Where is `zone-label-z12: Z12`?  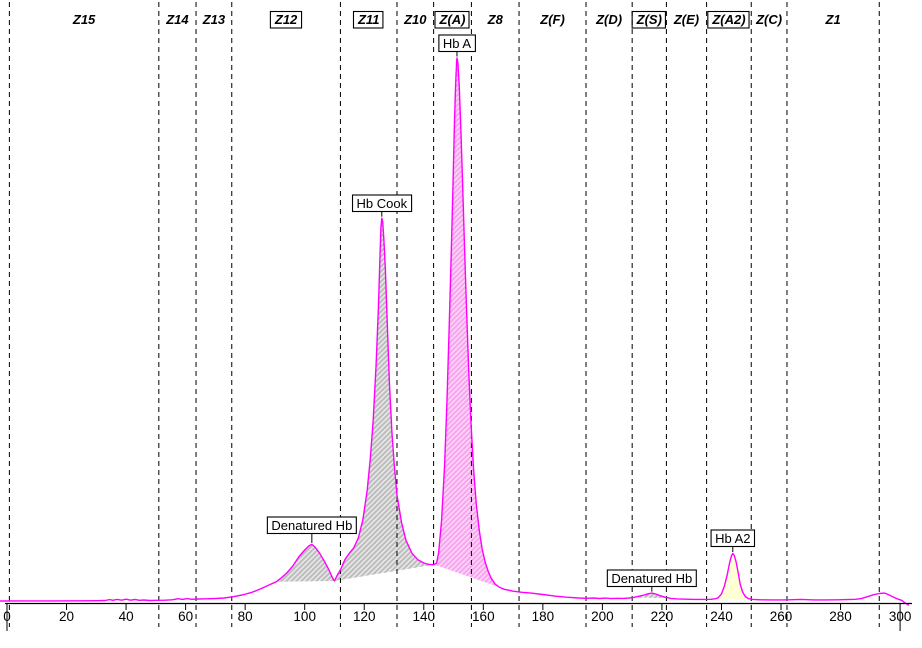 zone-label-z12: Z12 is located at coordinates (286, 19).